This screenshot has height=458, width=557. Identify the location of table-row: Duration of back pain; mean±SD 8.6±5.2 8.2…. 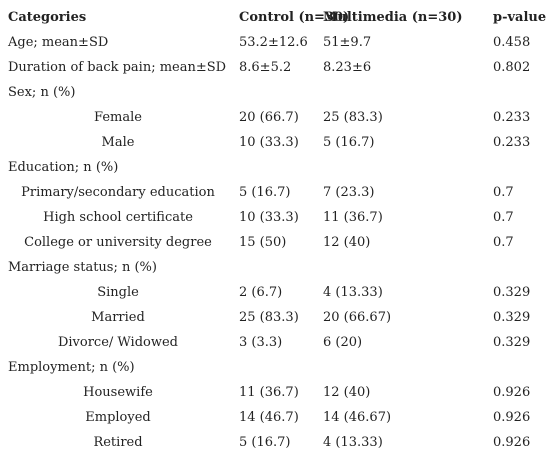
(278, 67).